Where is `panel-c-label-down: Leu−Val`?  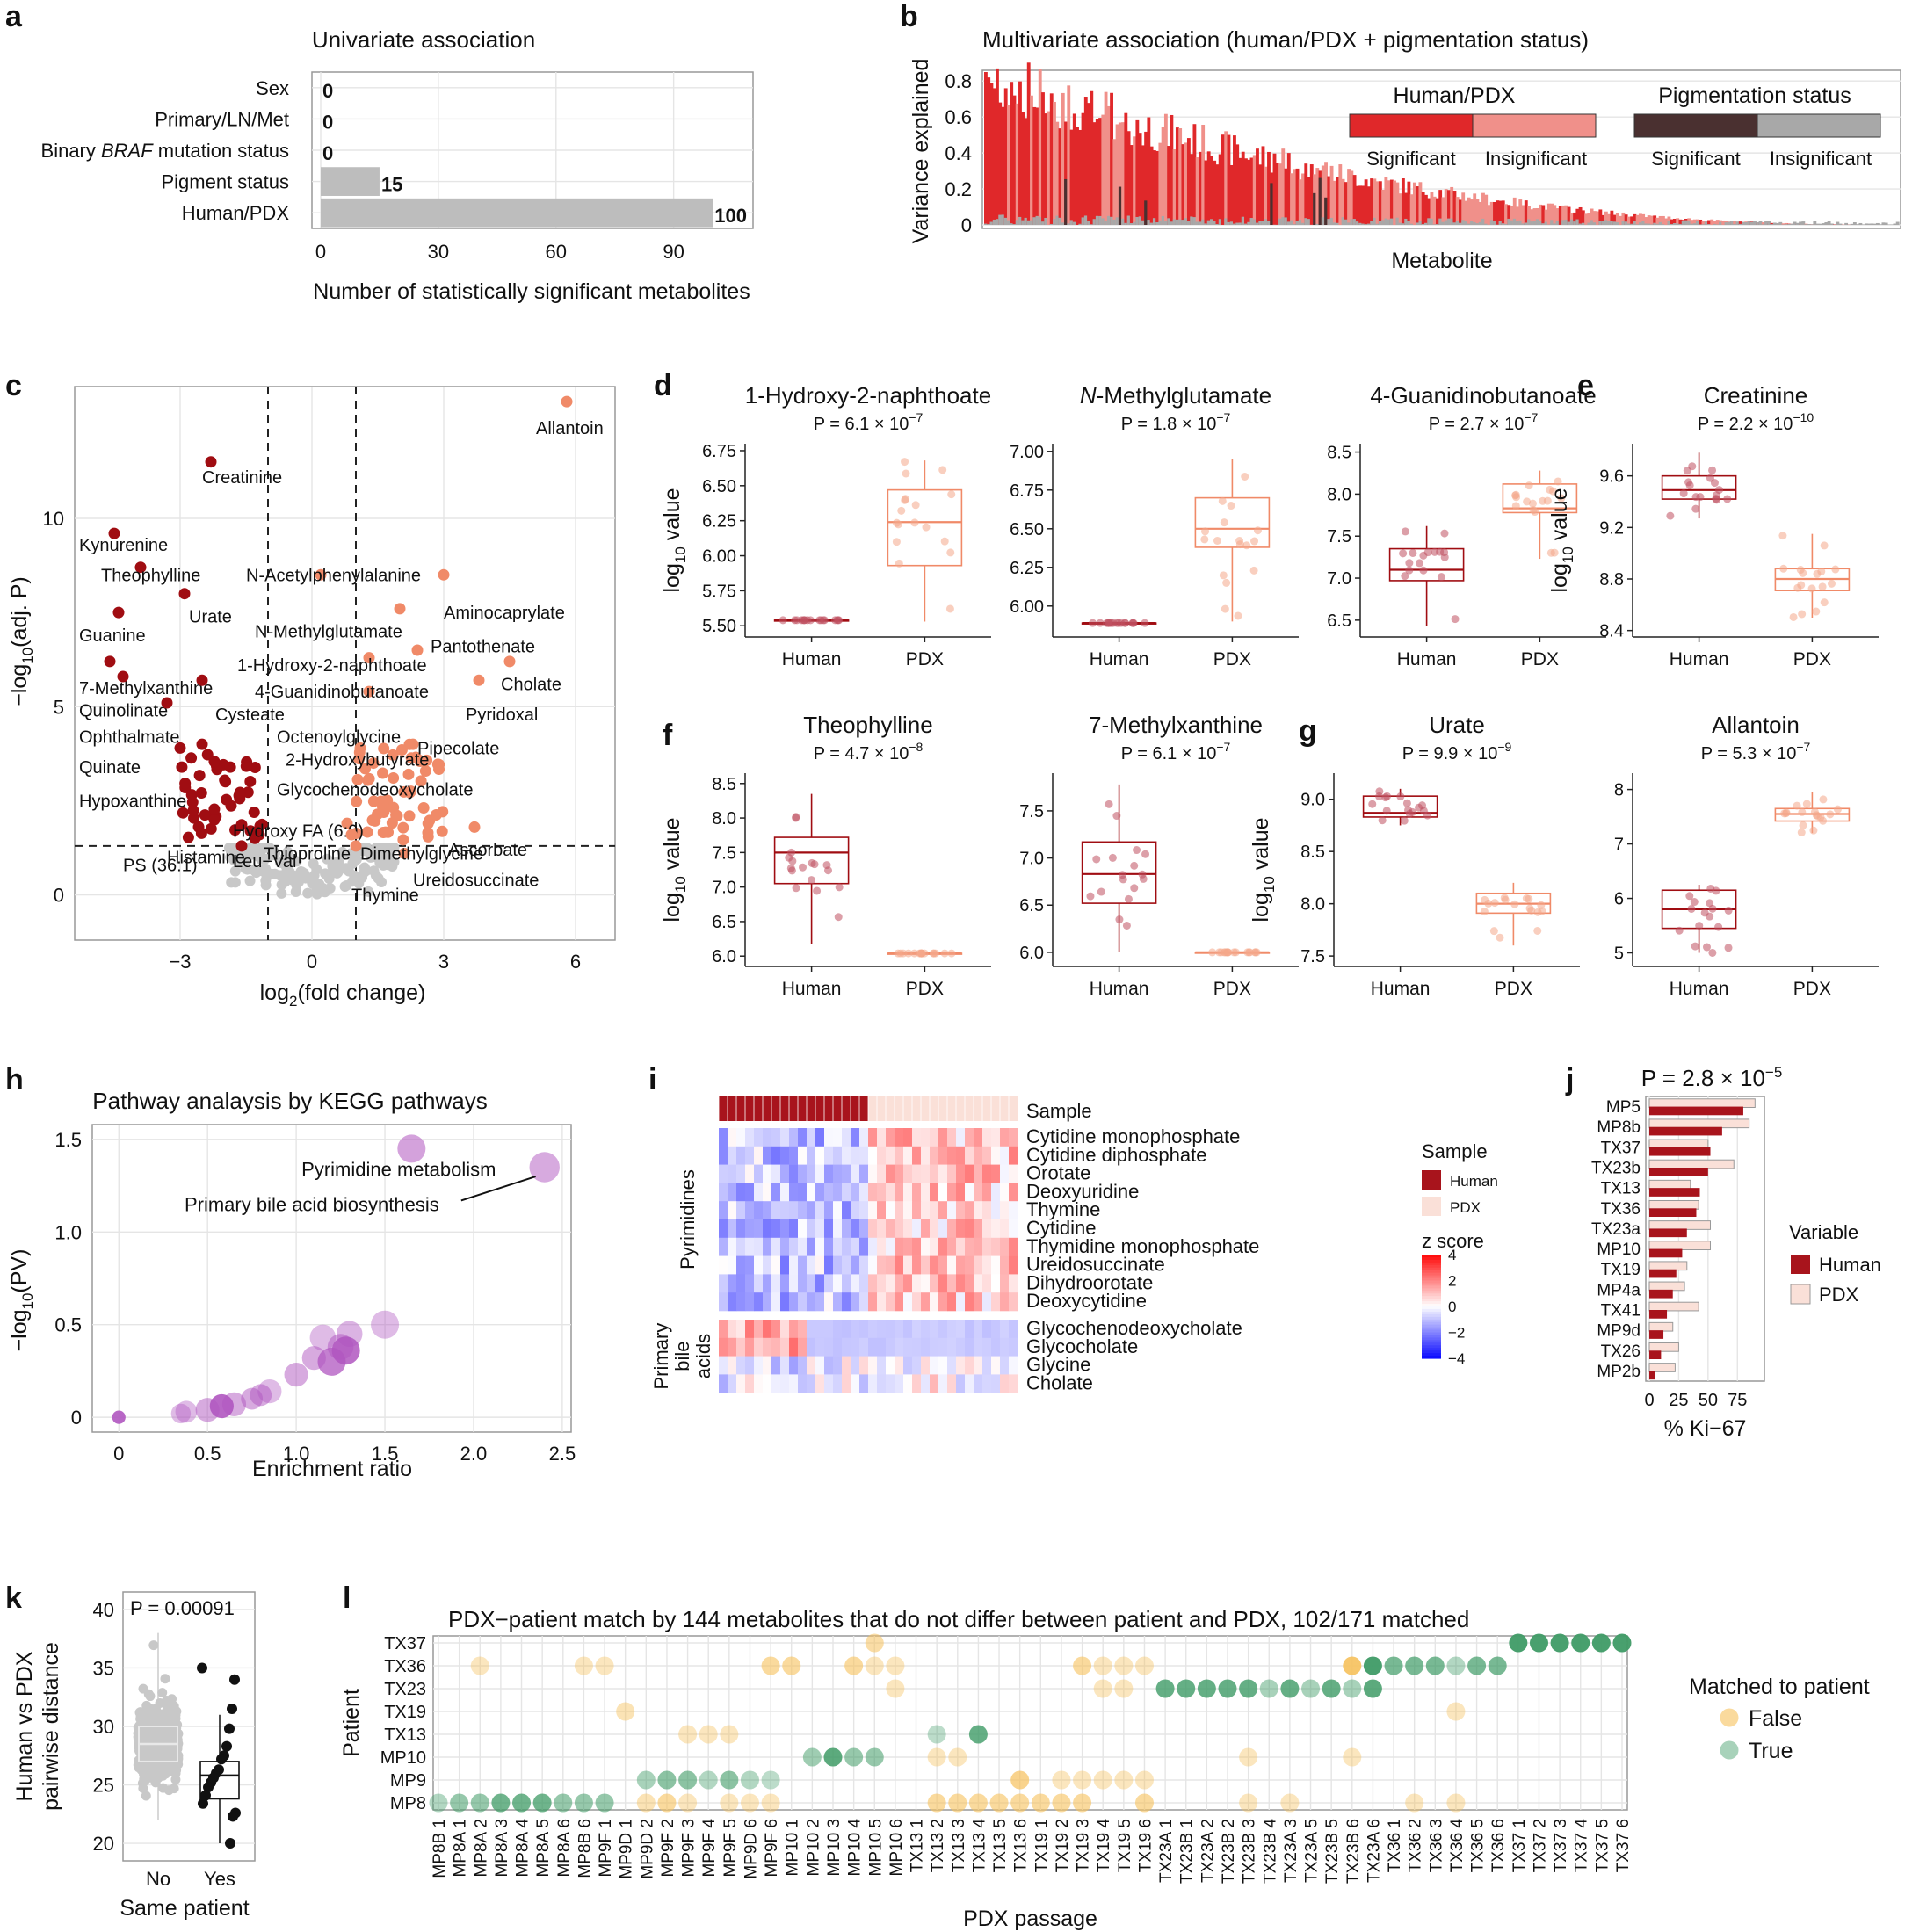
panel-c-label-down: Leu−Val is located at coordinates (264, 862).